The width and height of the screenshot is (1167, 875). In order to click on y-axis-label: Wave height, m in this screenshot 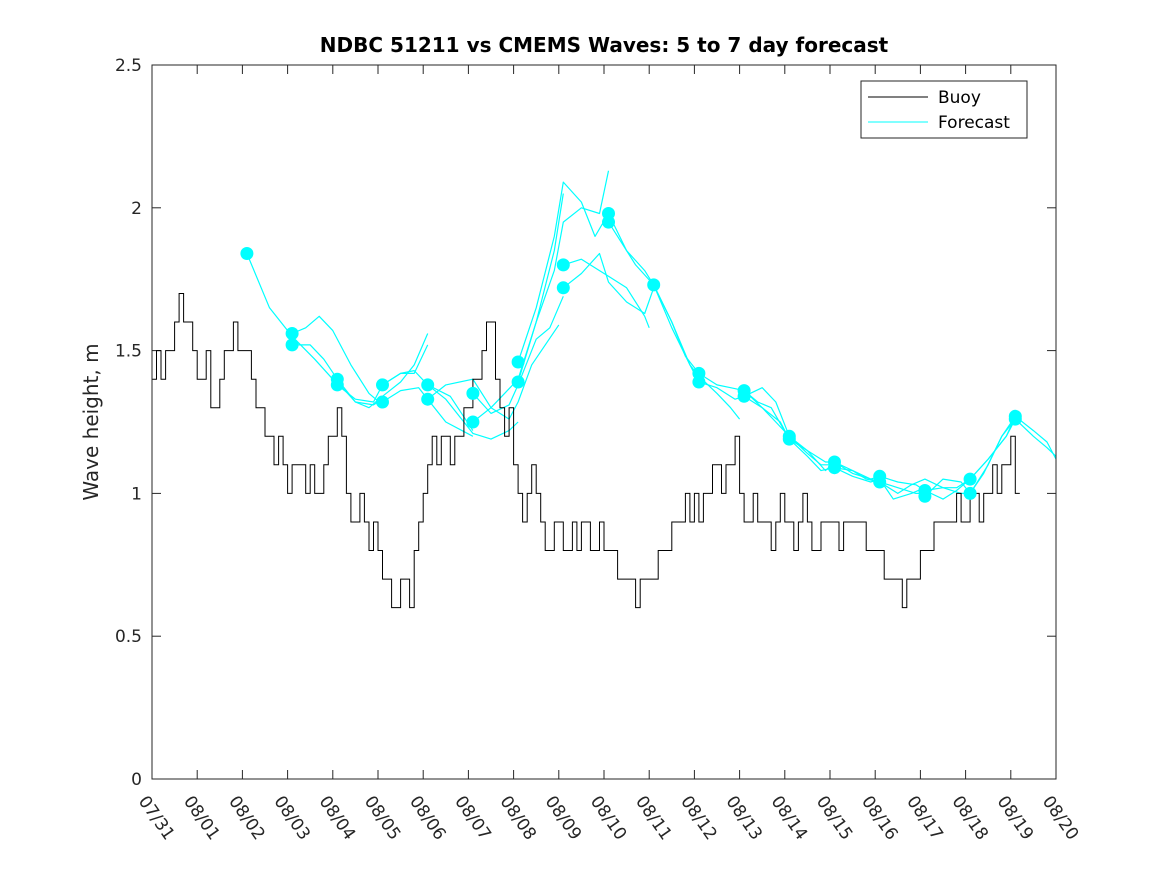, I will do `click(91, 421)`.